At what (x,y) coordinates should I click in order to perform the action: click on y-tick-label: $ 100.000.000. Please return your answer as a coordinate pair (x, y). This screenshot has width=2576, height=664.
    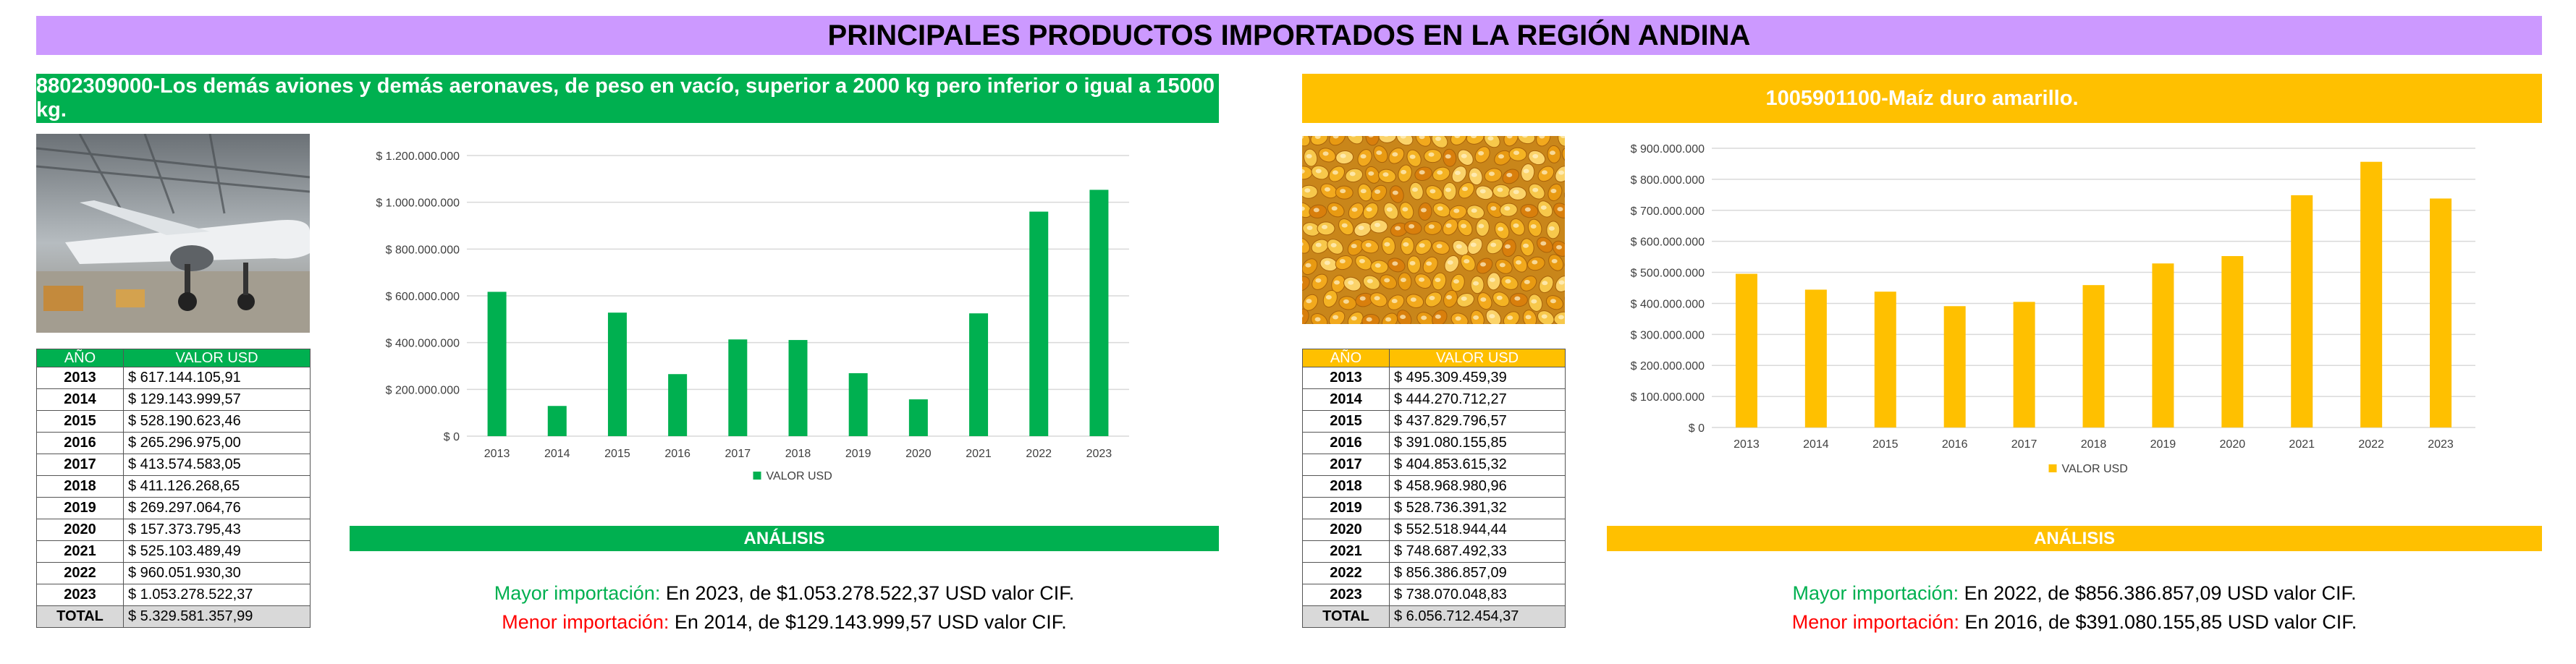
    Looking at the image, I should click on (1668, 398).